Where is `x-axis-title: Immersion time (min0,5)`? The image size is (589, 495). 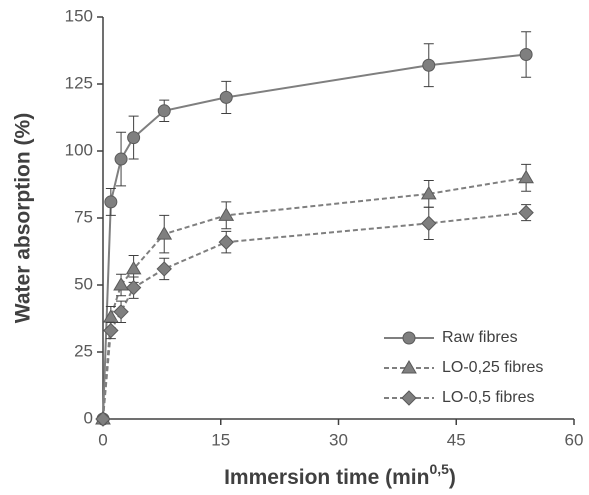 x-axis-title: Immersion time (min0,5) is located at coordinates (340, 475).